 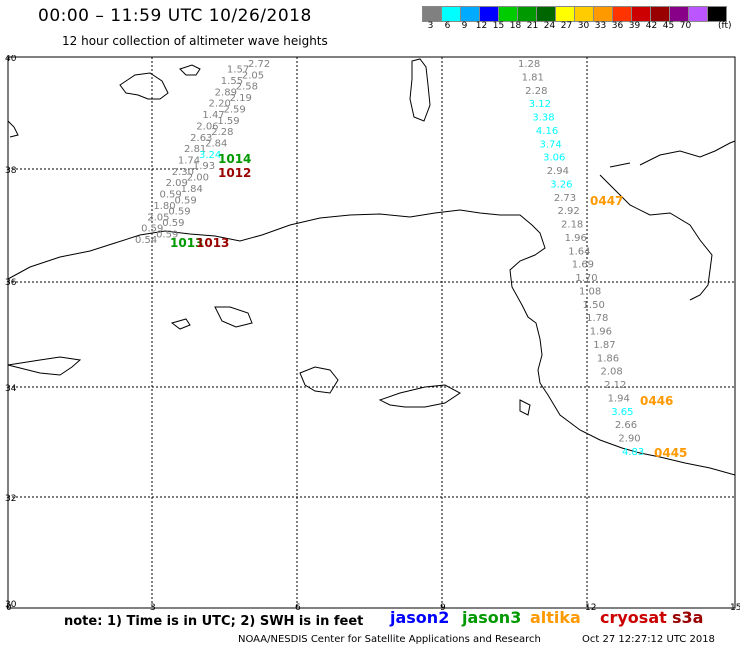 I want to click on swh-value-east: 2.12, so click(x=615, y=385).